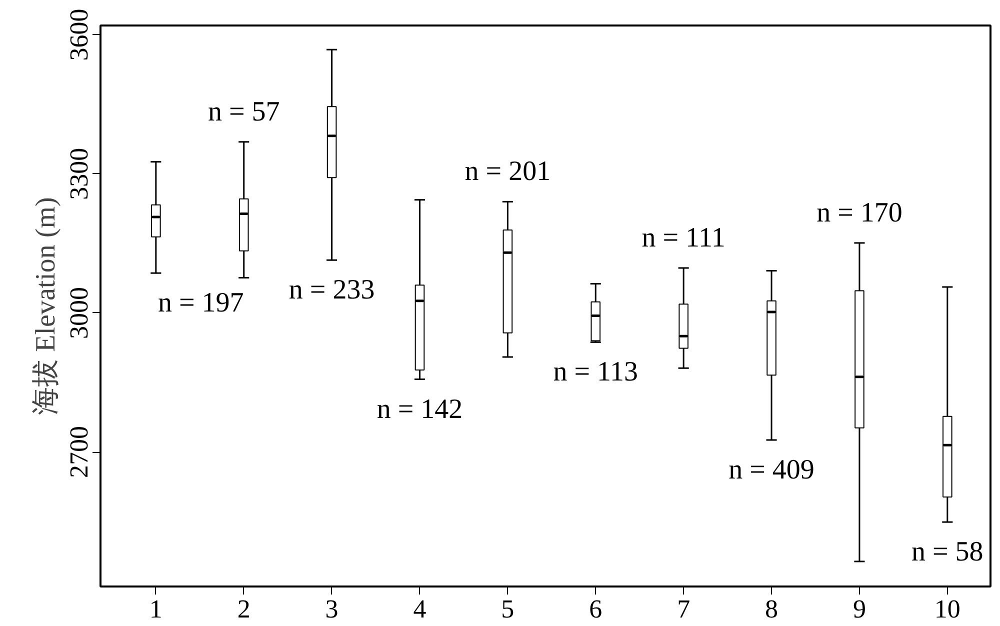  Describe the element at coordinates (507, 172) in the screenshot. I see `annotation: n = 201` at that location.